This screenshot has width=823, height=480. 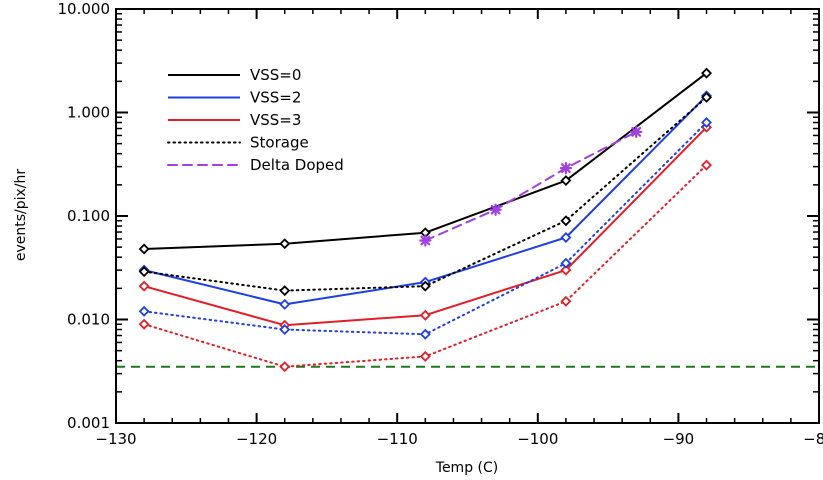 What do you see at coordinates (537, 439) in the screenshot?
I see `x-tick-label: −100` at bounding box center [537, 439].